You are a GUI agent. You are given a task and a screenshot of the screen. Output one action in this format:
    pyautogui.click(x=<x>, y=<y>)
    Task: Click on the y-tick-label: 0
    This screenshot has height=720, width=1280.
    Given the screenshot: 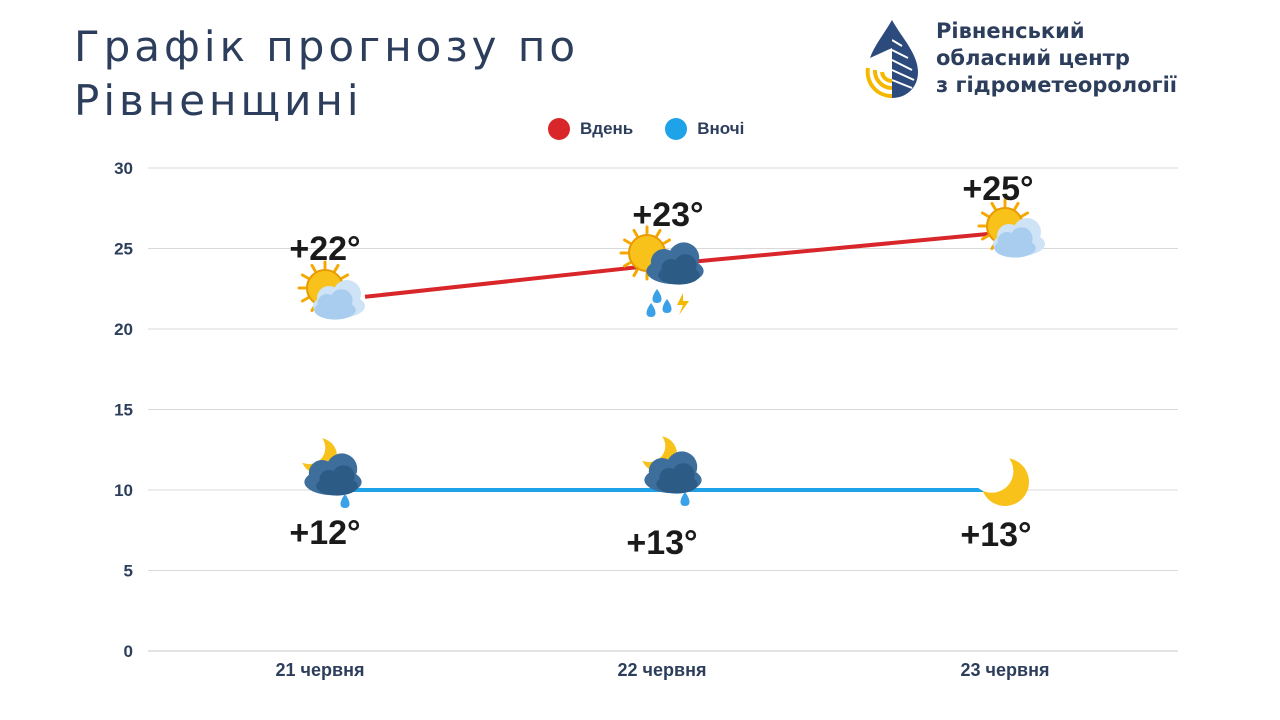 What is the action you would take?
    pyautogui.click(x=128, y=651)
    